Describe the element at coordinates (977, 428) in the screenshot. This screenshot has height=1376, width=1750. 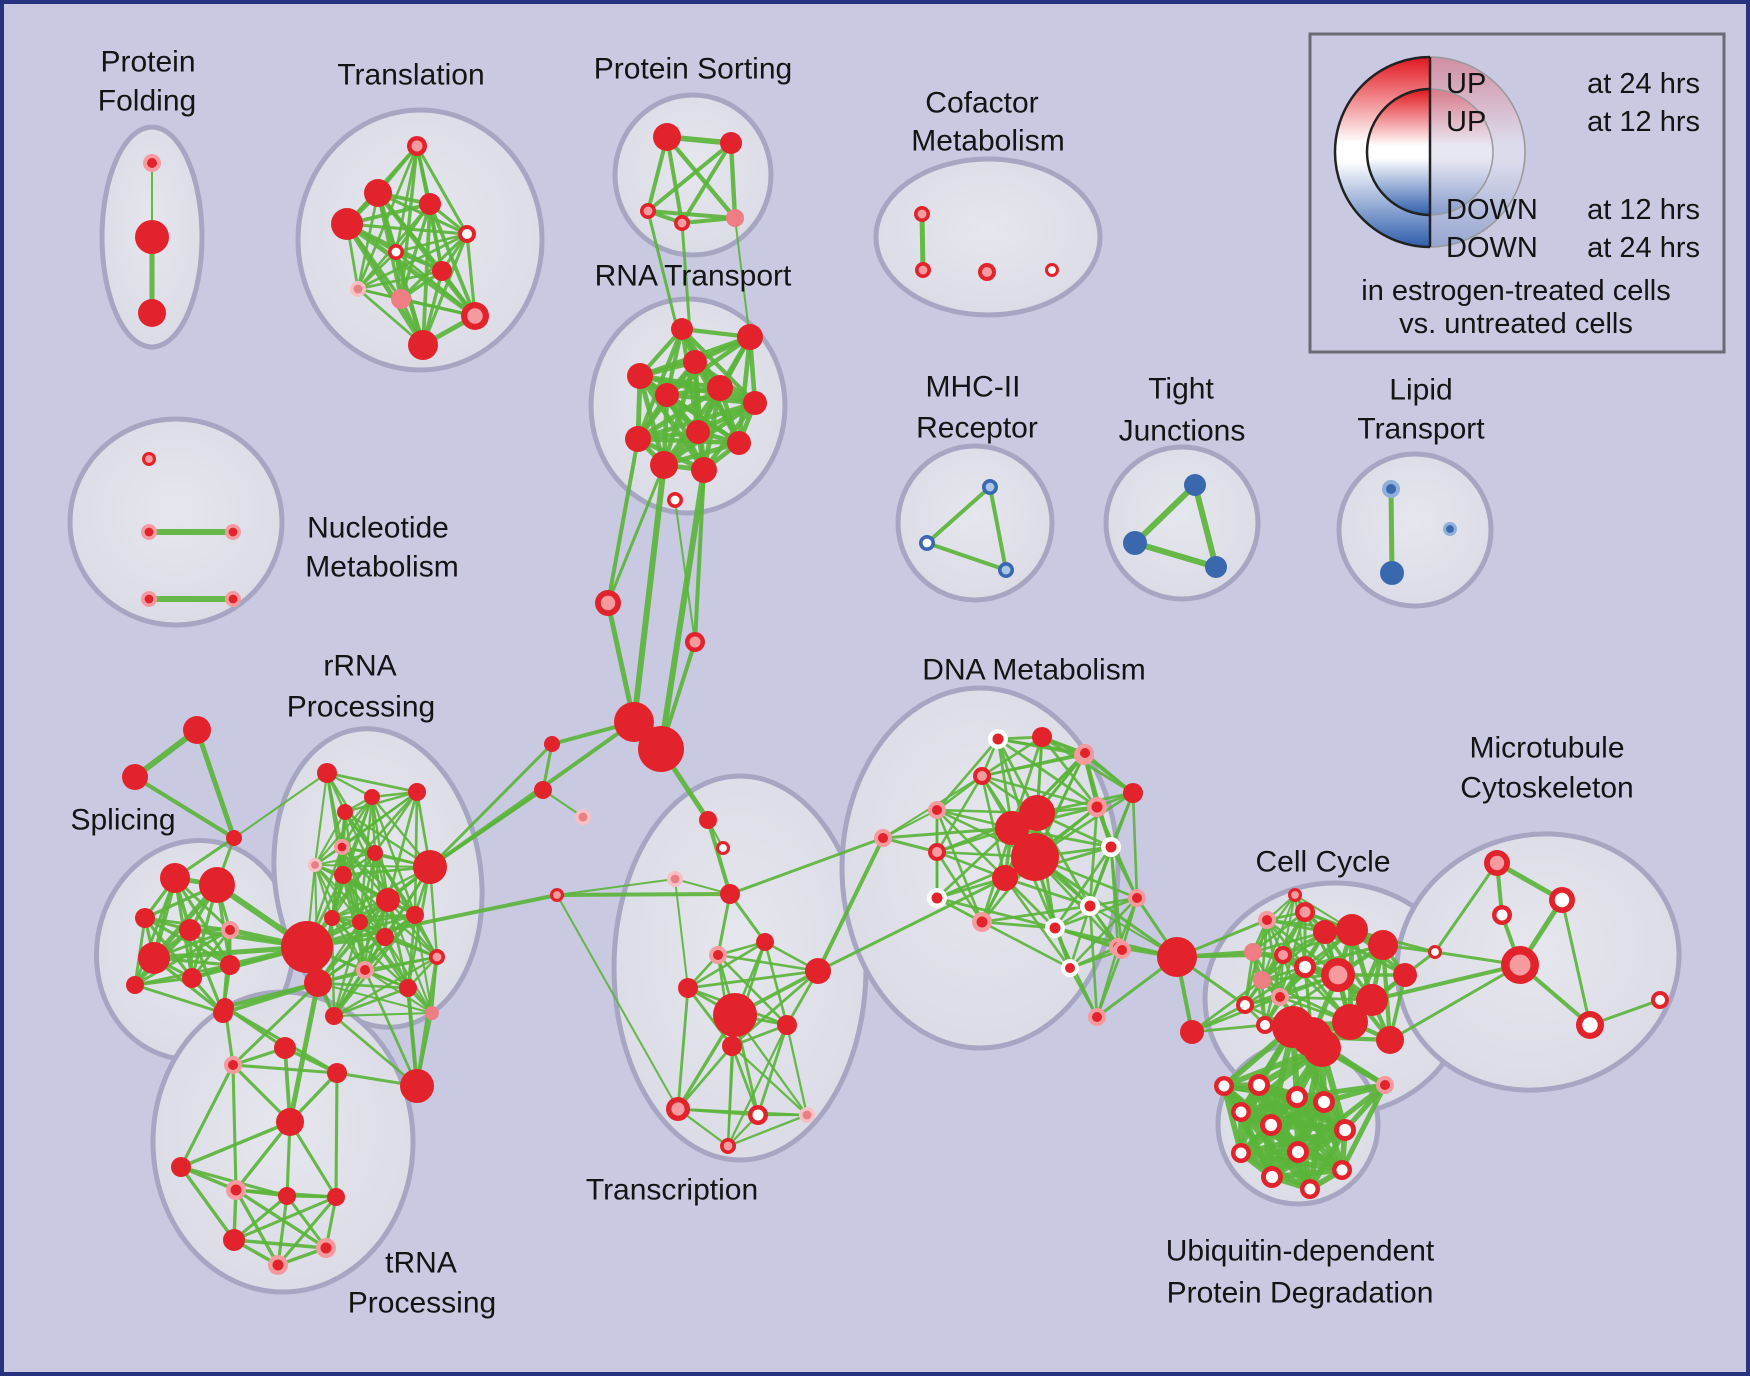
I see `mhc-ii-receptor-label: Receptor` at that location.